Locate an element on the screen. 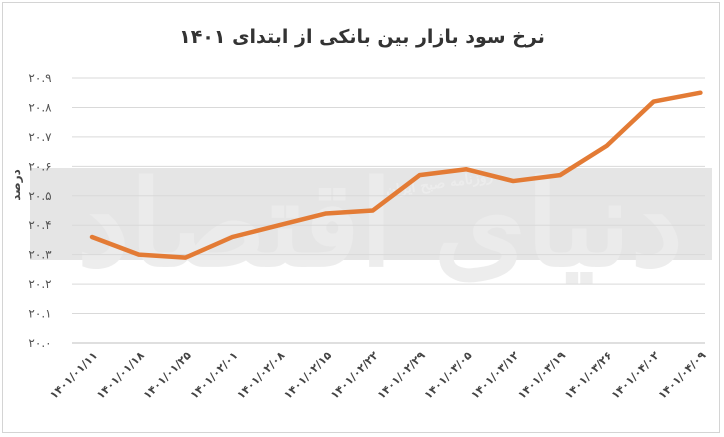 The height and width of the screenshot is (437, 724). y-tick-label: ۲۰.۴ is located at coordinates (39, 225).